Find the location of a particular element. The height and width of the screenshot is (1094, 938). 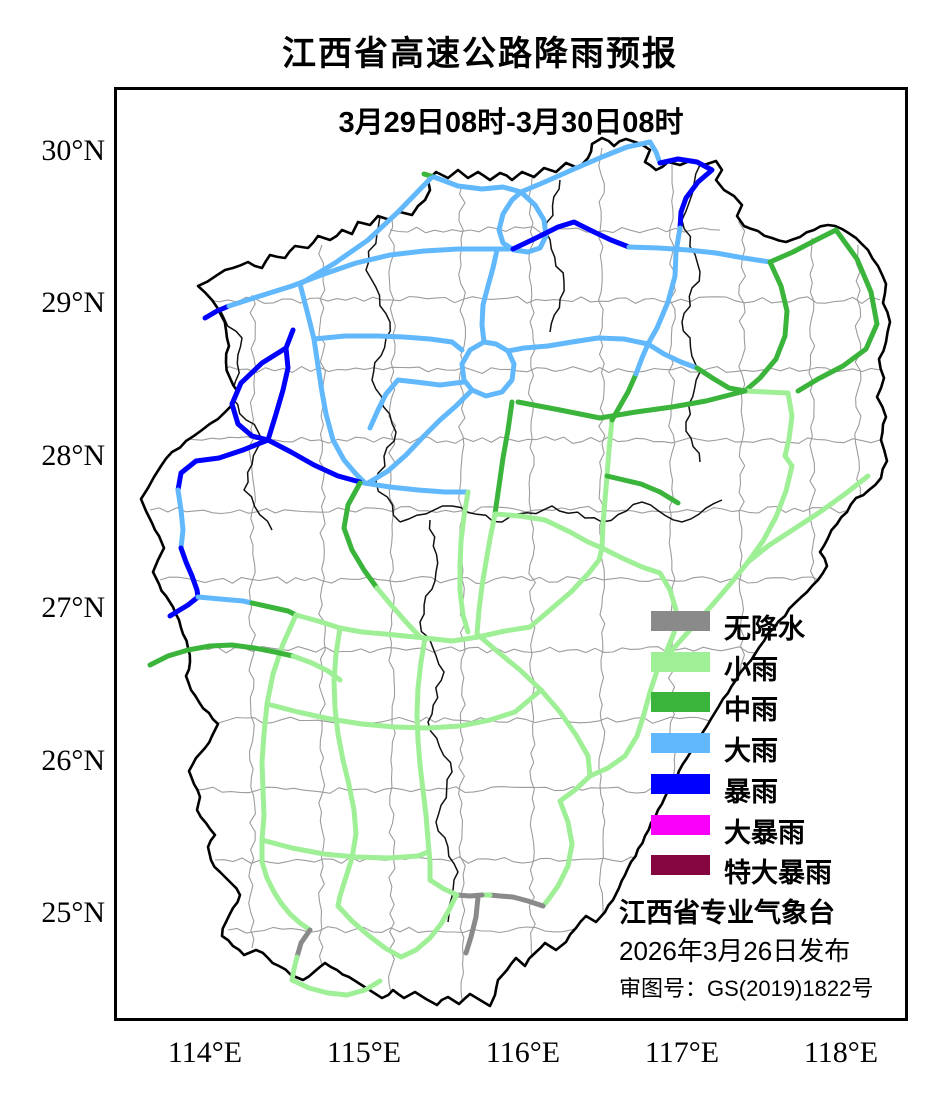

legend-label: 暴雨 is located at coordinates (751, 791).